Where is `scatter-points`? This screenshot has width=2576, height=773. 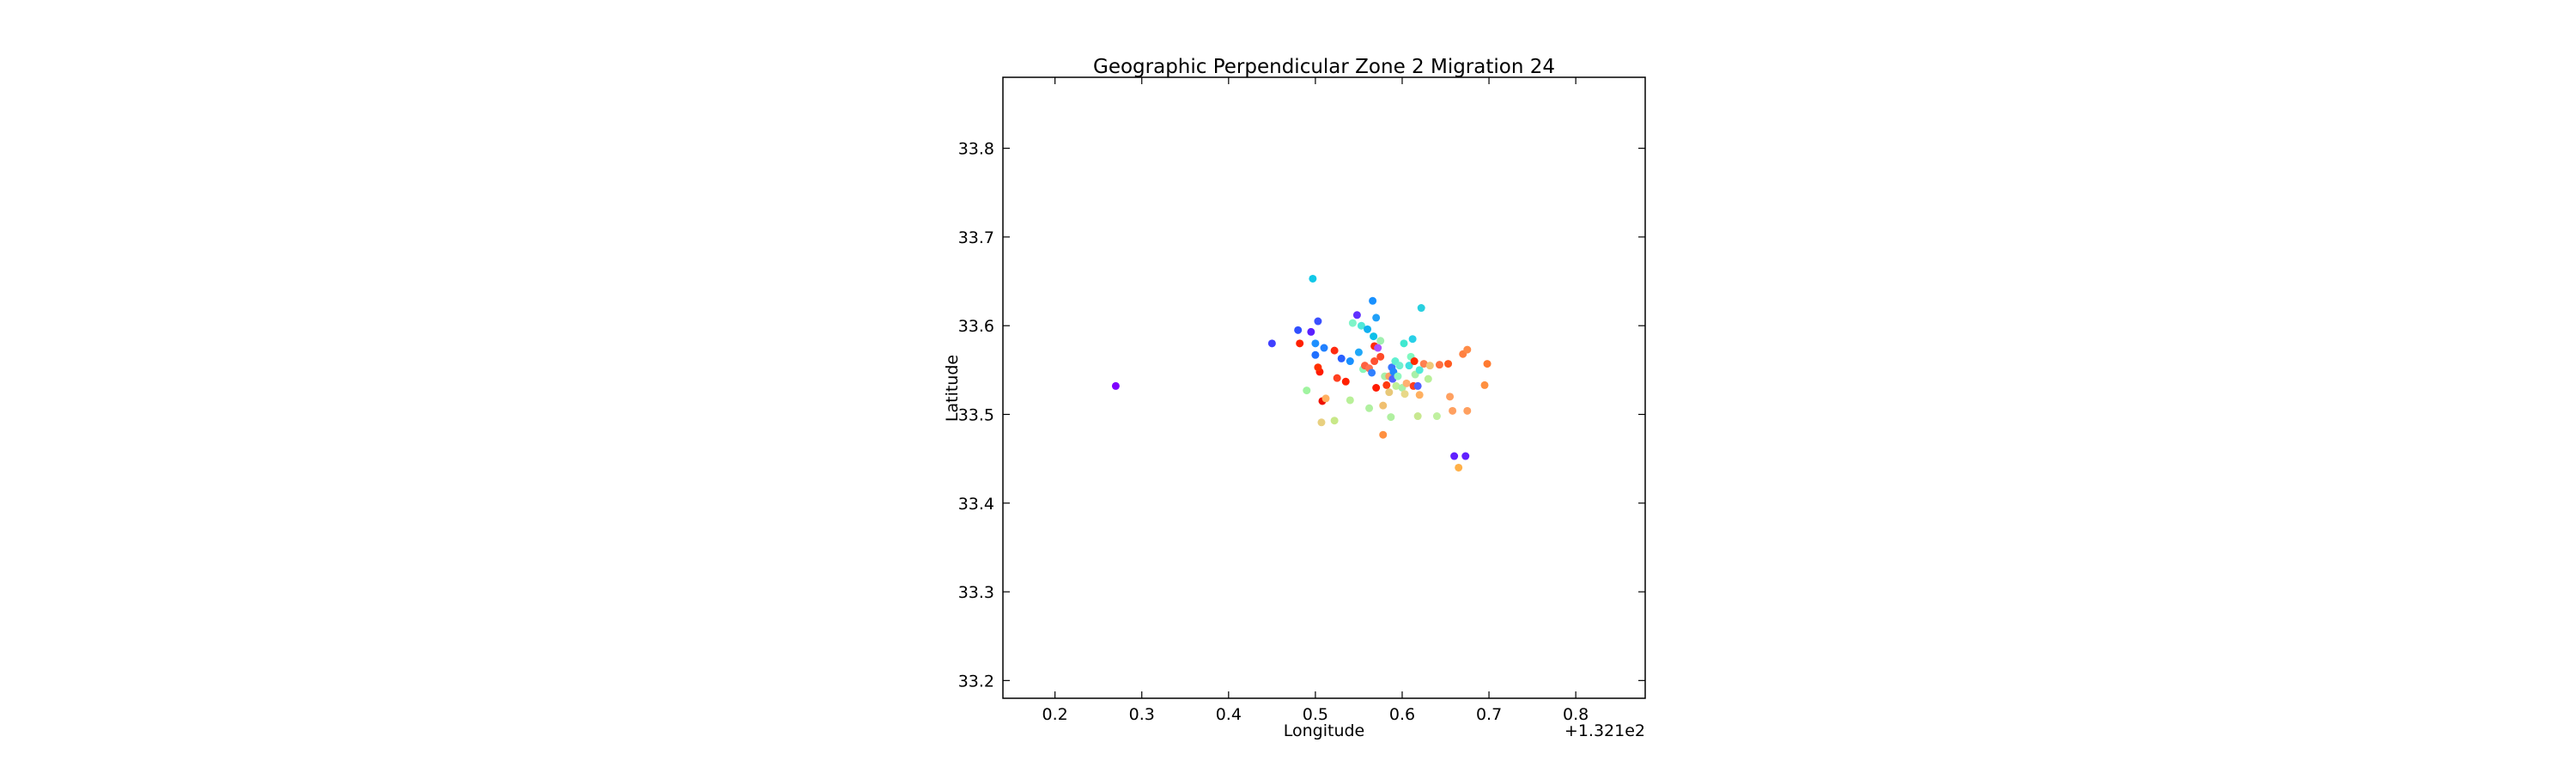
scatter-points is located at coordinates (1301, 373).